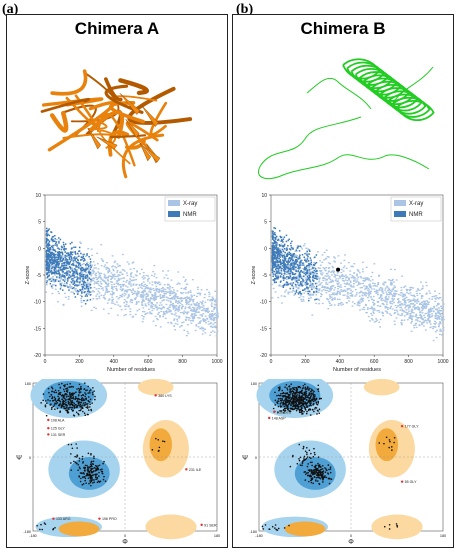 The width and height of the screenshot is (457, 550). What do you see at coordinates (148, 362) in the screenshot?
I see `x-tick-label: 600` at bounding box center [148, 362].